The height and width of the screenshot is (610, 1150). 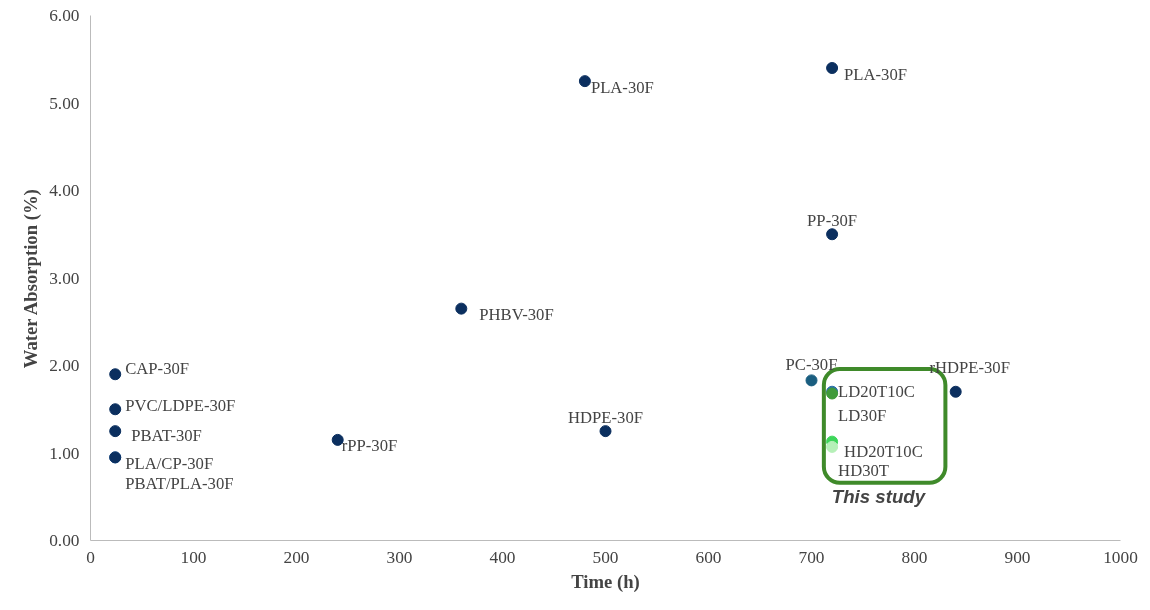 I want to click on y-tick-label: 4.00, so click(x=64, y=190).